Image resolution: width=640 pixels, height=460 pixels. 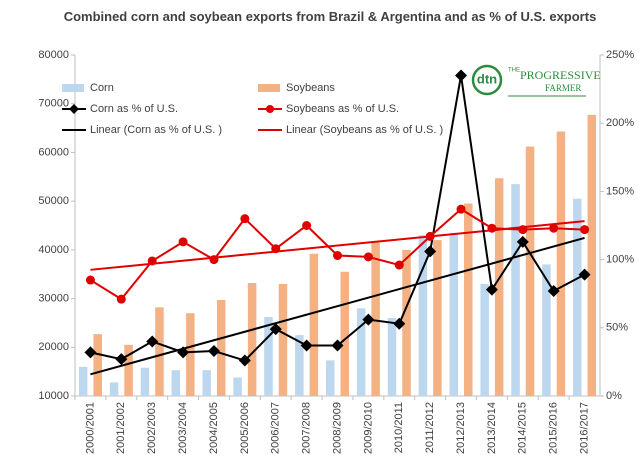 I want to click on y-tick-label: 20000, so click(x=53, y=347).